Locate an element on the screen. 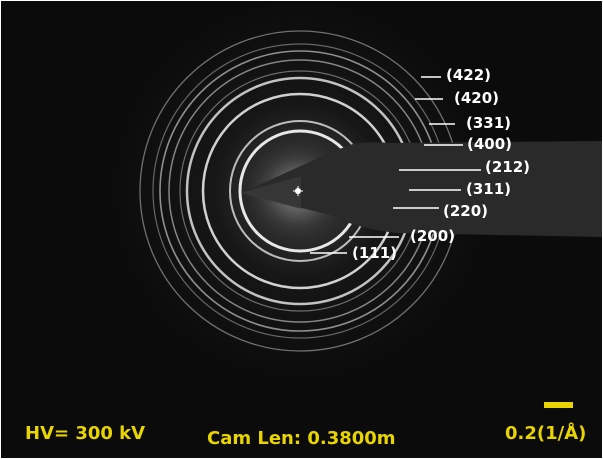 The image size is (603, 459). label-212: (212) is located at coordinates (508, 167).